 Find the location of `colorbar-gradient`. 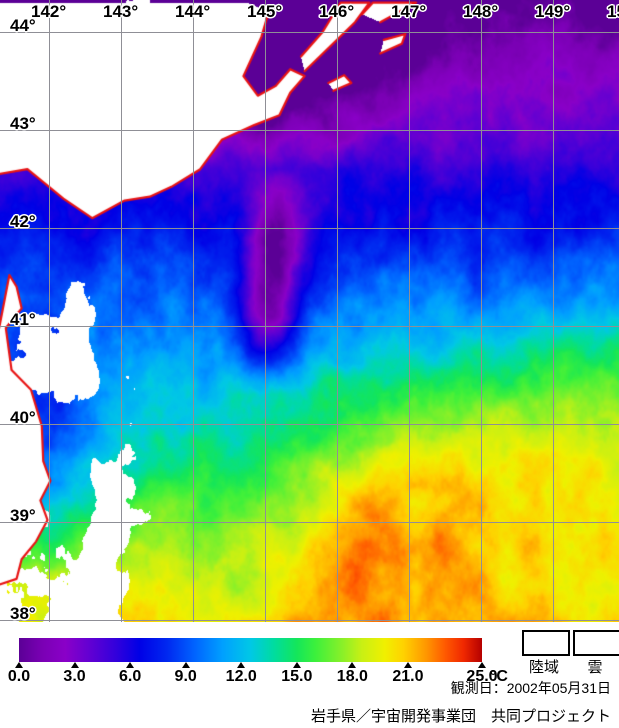

colorbar-gradient is located at coordinates (250, 650).